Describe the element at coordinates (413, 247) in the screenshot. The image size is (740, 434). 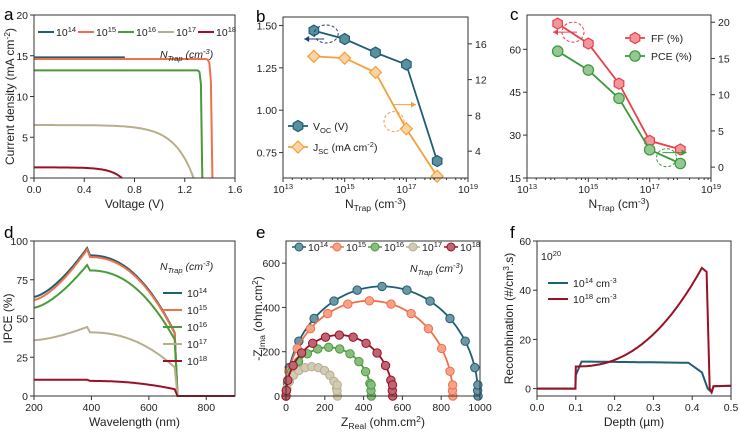
I see `legend-marker-10^17` at that location.